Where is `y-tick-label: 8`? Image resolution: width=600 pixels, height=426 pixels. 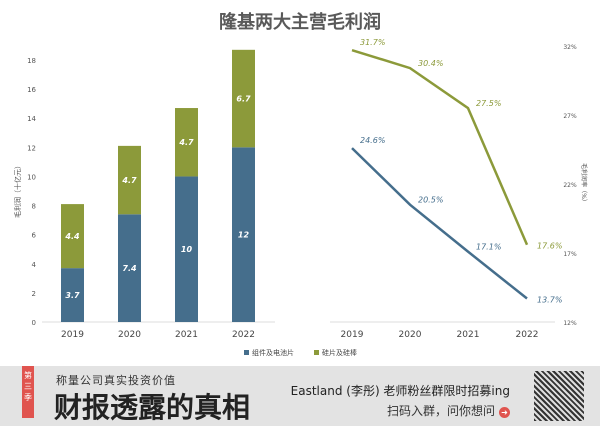
y-tick-label: 8 is located at coordinates (34, 207).